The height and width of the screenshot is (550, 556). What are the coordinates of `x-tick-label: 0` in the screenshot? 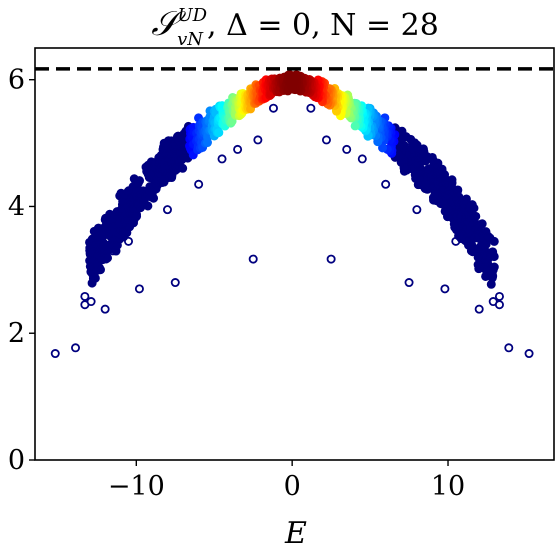 It's located at (292, 486).